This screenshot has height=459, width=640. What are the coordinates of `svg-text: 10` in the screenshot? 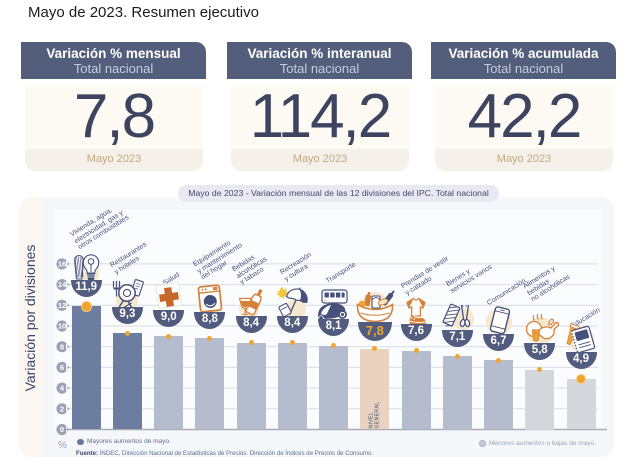 It's located at (62, 326).